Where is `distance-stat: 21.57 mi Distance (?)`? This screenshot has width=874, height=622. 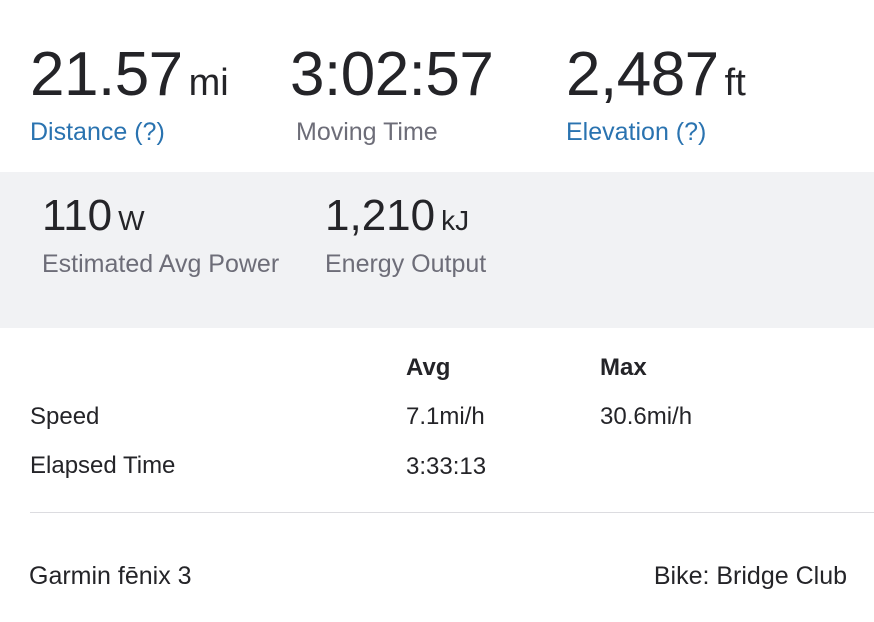 distance-stat: 21.57 mi Distance (?) is located at coordinates (129, 95).